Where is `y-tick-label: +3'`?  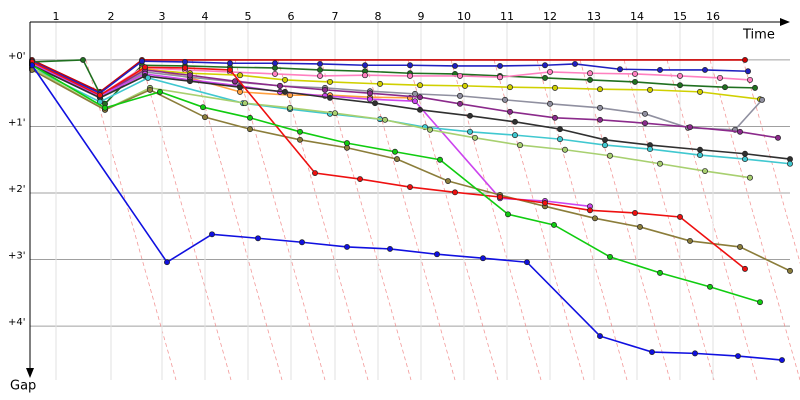 y-tick-label: +3' is located at coordinates (17, 256).